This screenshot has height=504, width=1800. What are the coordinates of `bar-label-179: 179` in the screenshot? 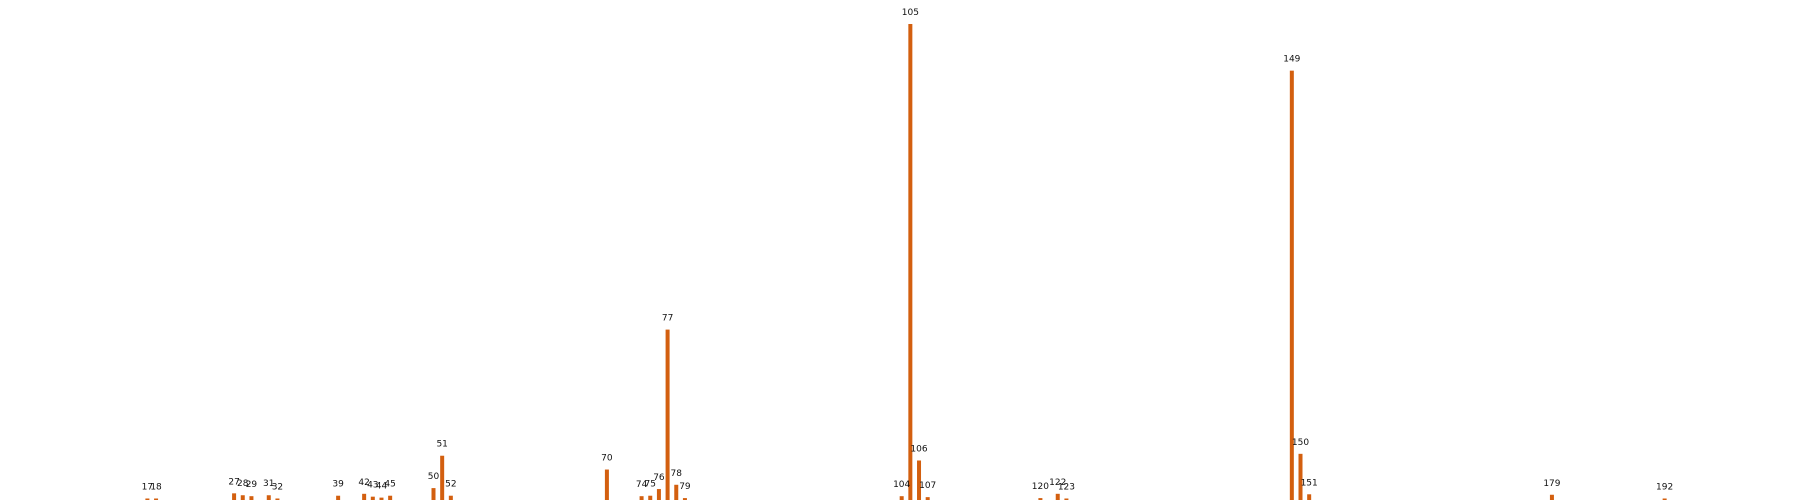 It's located at (1551, 484).